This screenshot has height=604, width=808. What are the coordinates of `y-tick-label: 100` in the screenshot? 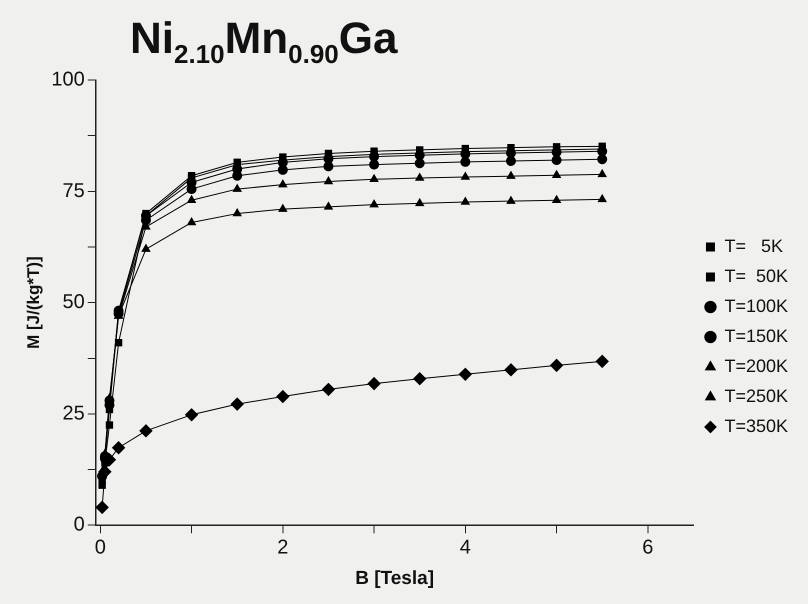 It's located at (68, 79).